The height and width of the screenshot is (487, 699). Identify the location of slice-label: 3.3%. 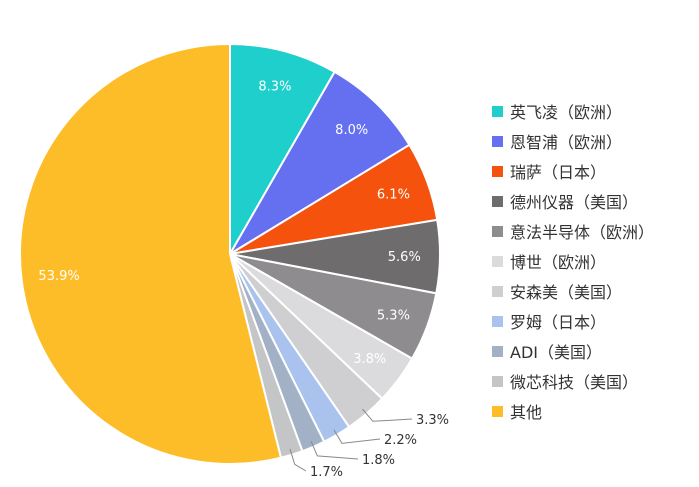
(432, 420).